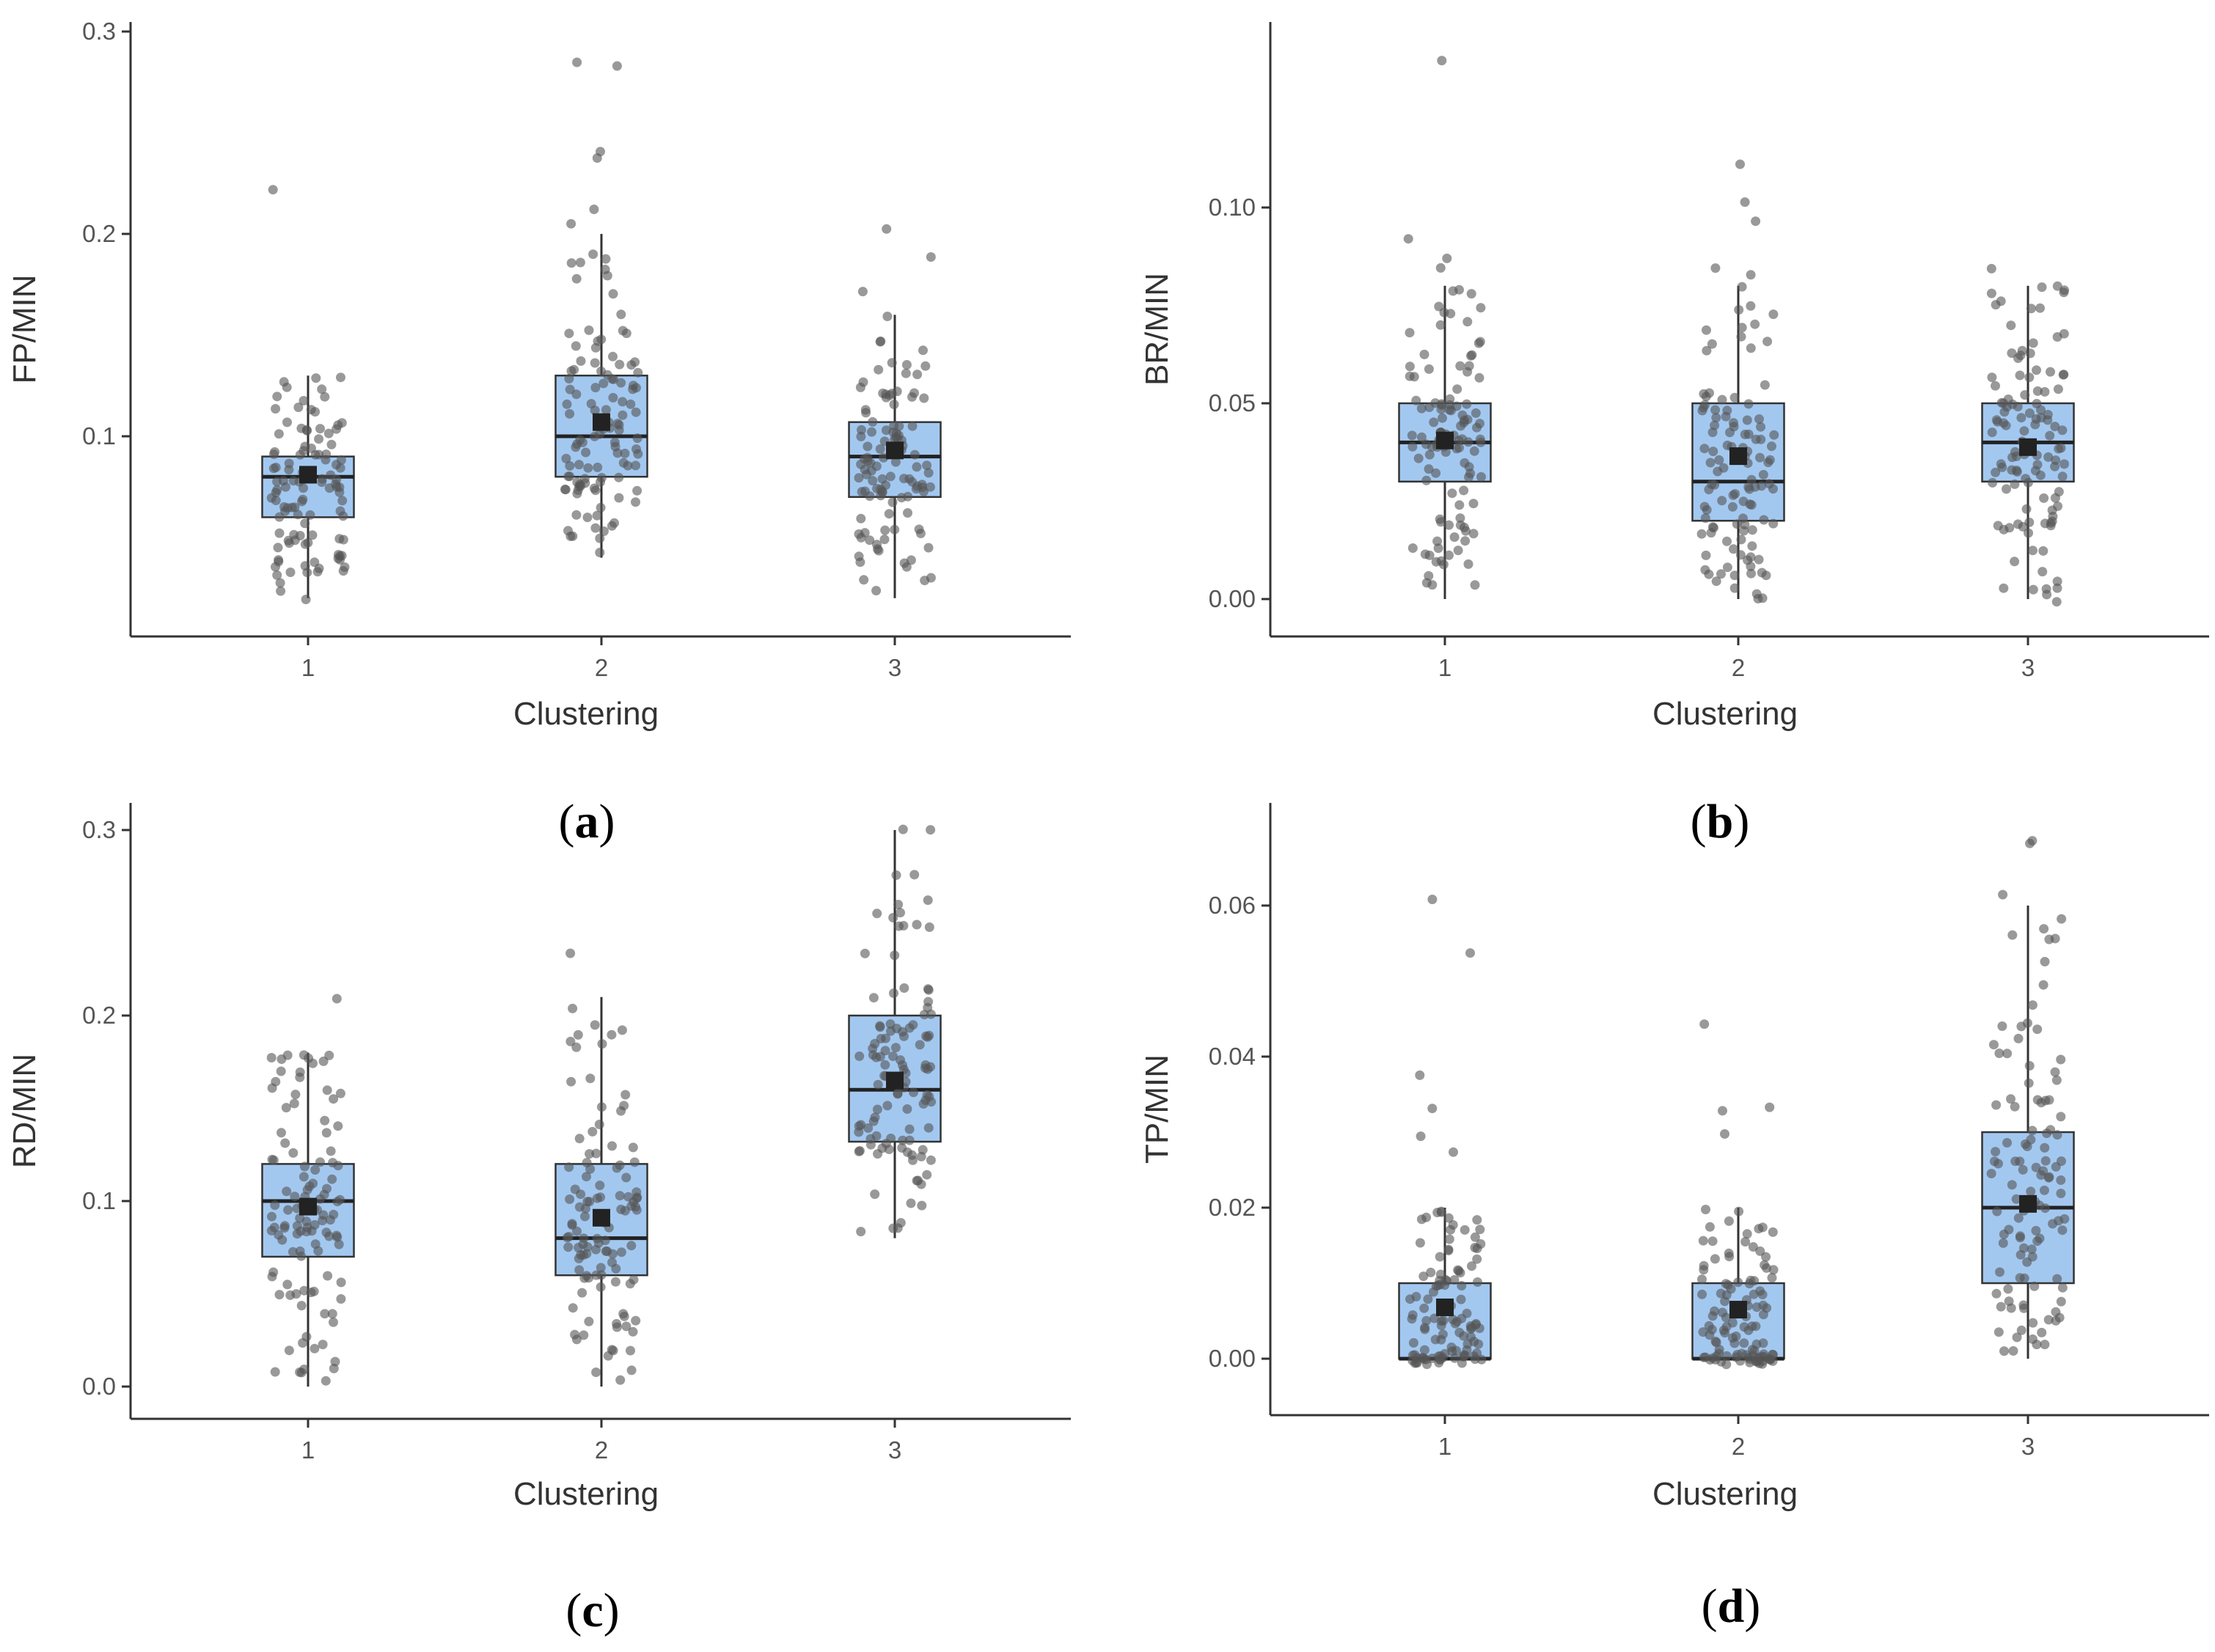  I want to click on y-tick-label: 0.10, so click(1232, 208).